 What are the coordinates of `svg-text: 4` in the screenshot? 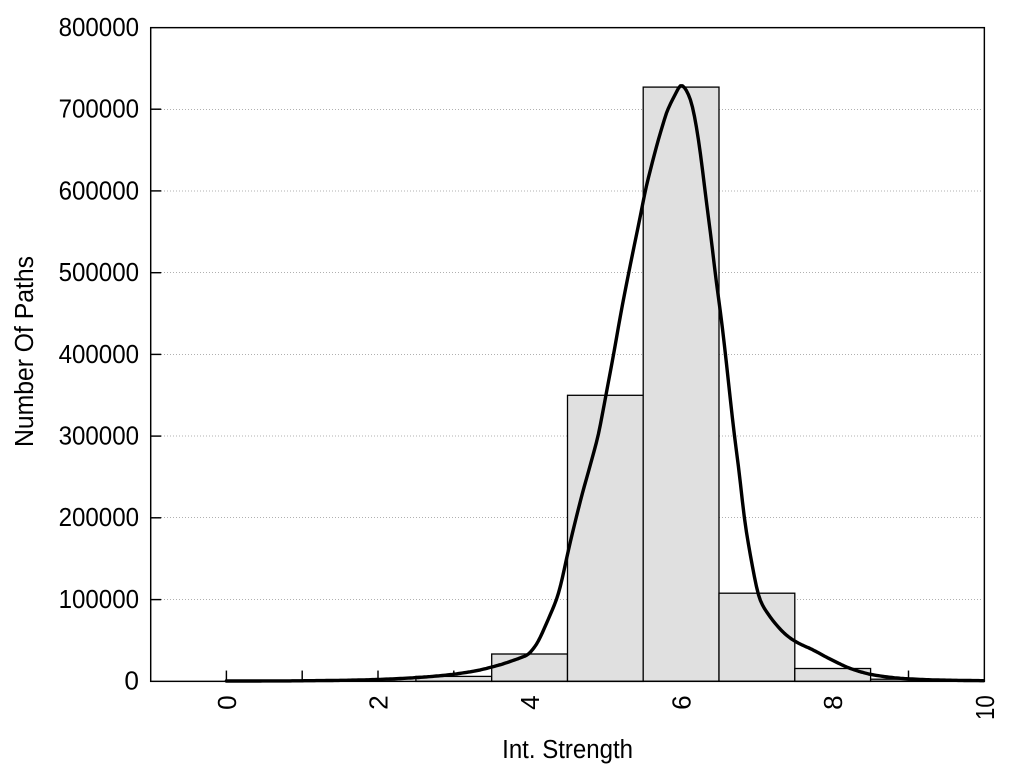 It's located at (530, 702).